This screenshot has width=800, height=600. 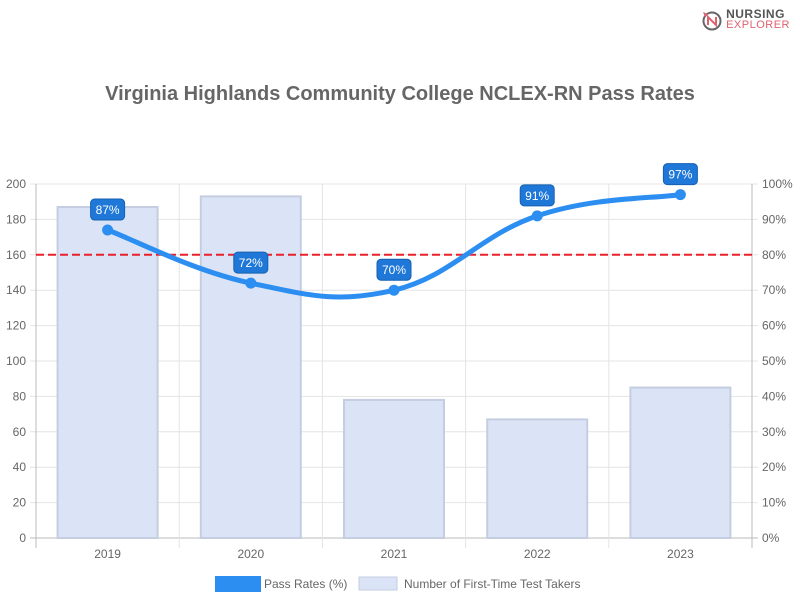 I want to click on data-label: 87%, so click(x=108, y=210).